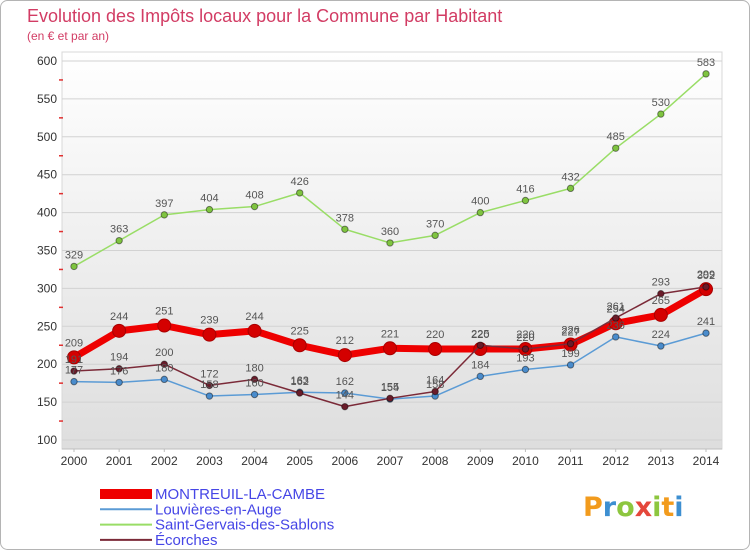 The width and height of the screenshot is (750, 550). Describe the element at coordinates (706, 74) in the screenshot. I see `point-saint-gervais-des-sablons-2014` at that location.